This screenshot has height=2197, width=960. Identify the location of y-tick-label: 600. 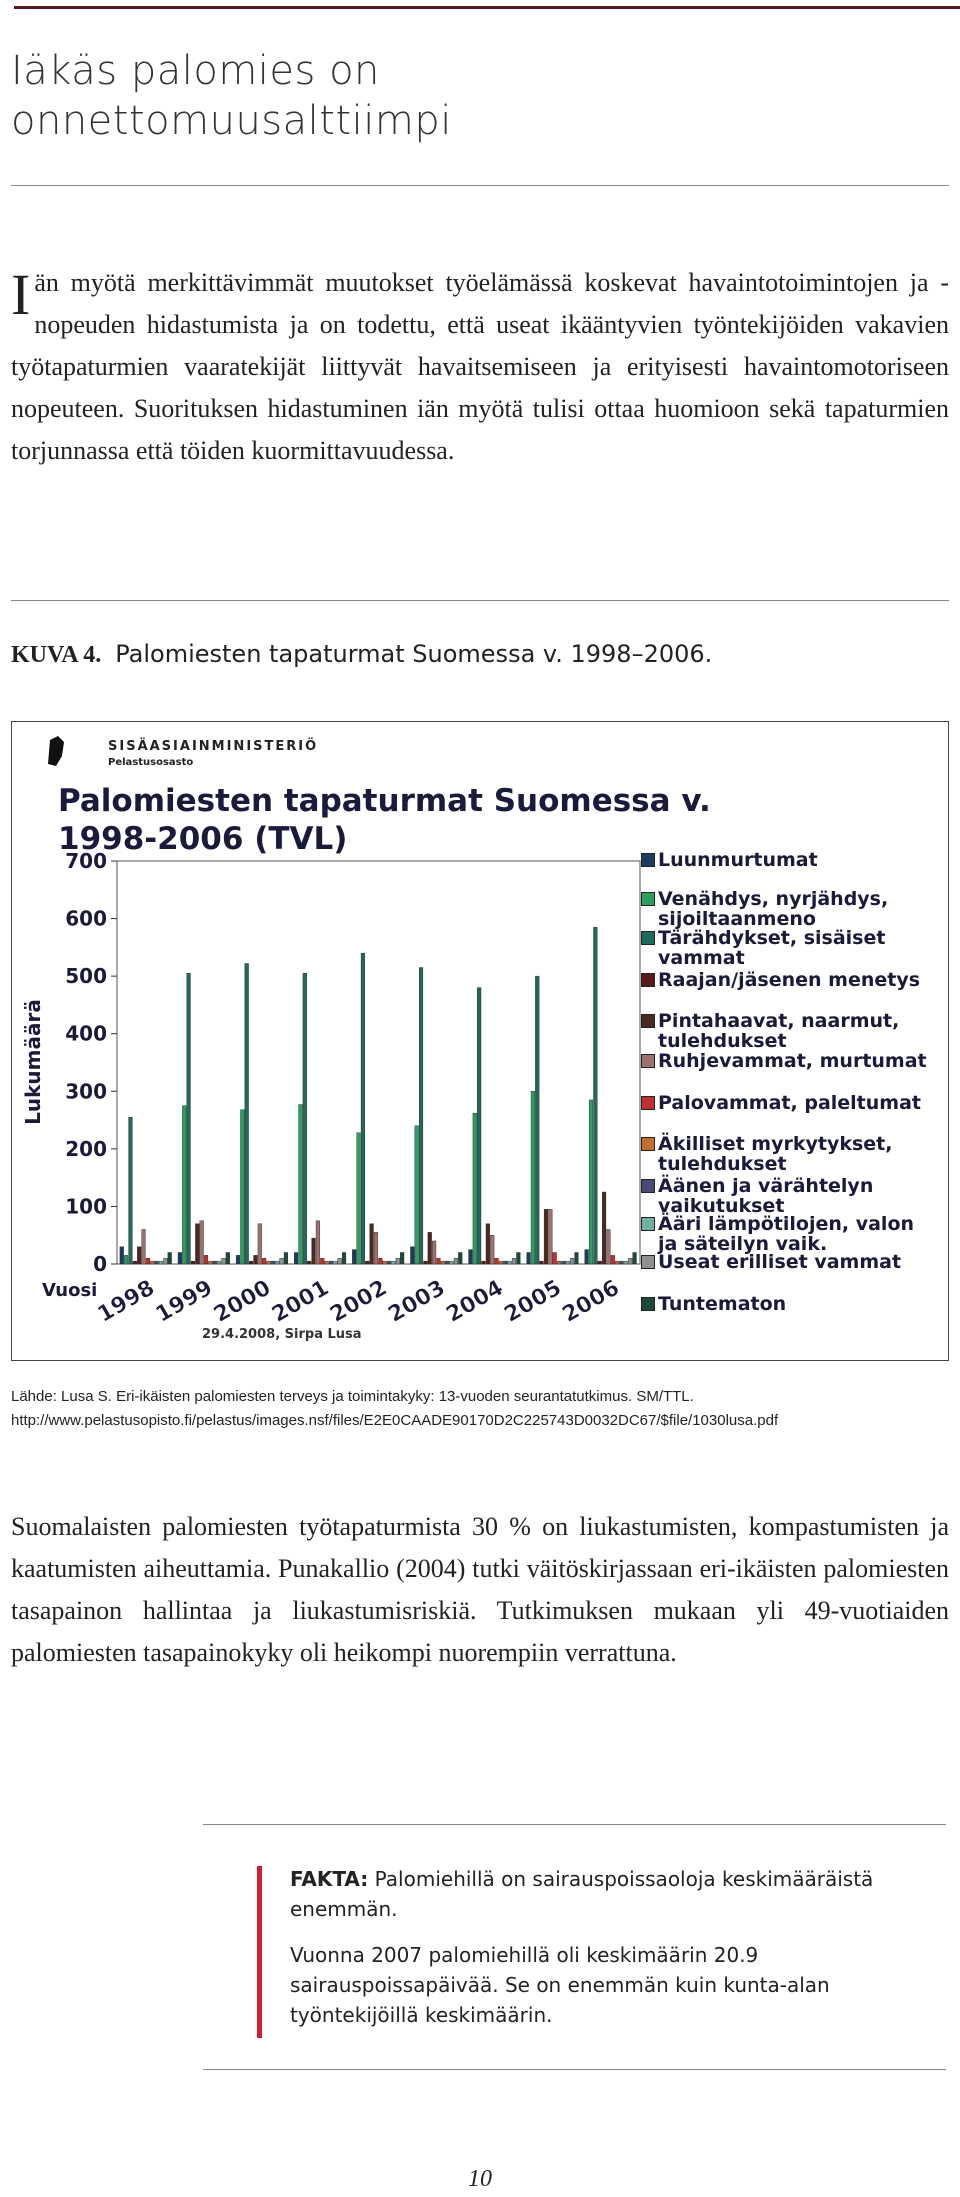
(86, 919).